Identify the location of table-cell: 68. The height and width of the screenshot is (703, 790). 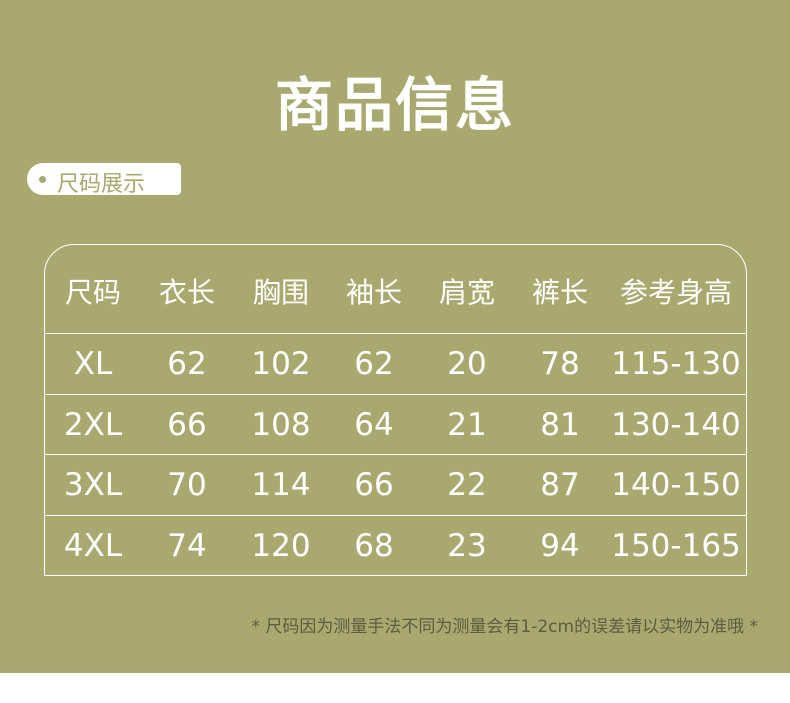
(374, 545).